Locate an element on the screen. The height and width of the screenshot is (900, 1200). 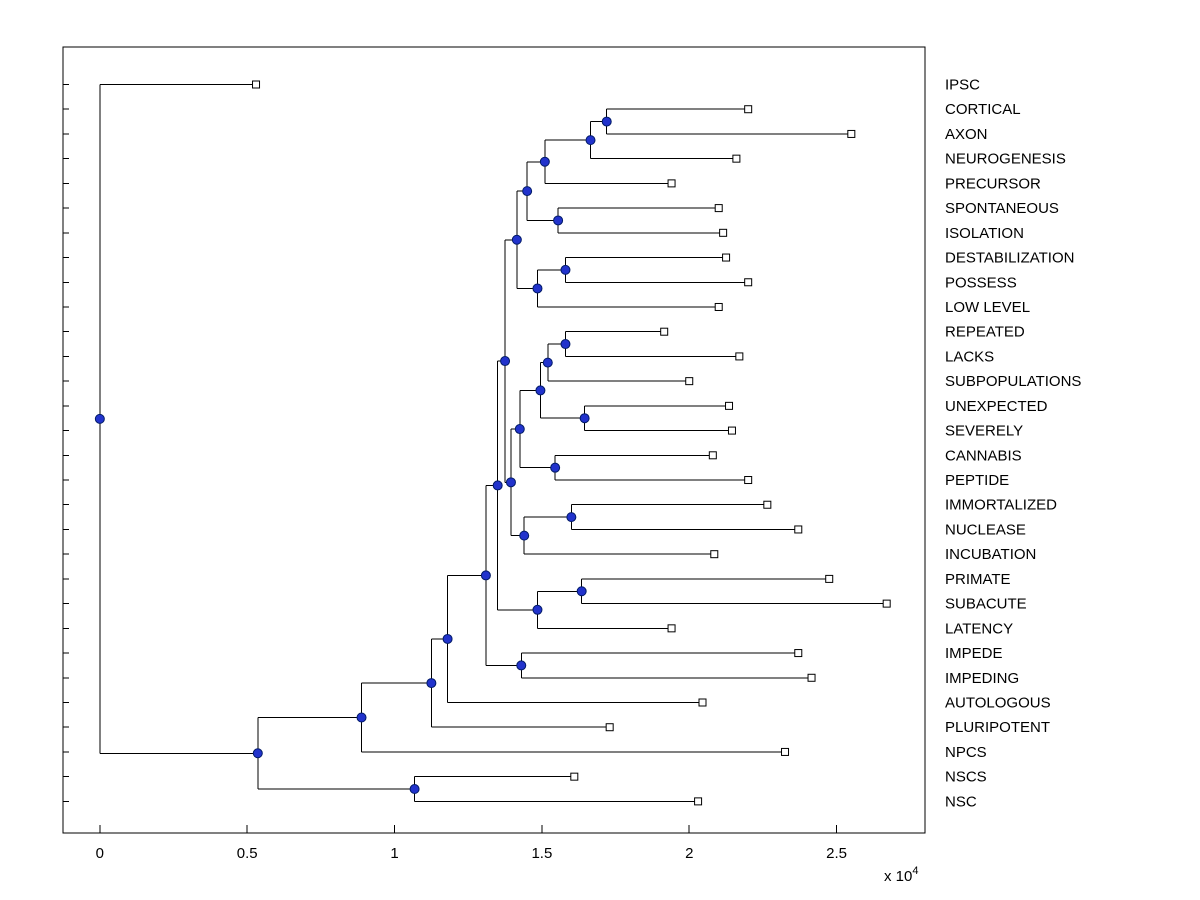
leaf-label: POSSESS is located at coordinates (981, 282).